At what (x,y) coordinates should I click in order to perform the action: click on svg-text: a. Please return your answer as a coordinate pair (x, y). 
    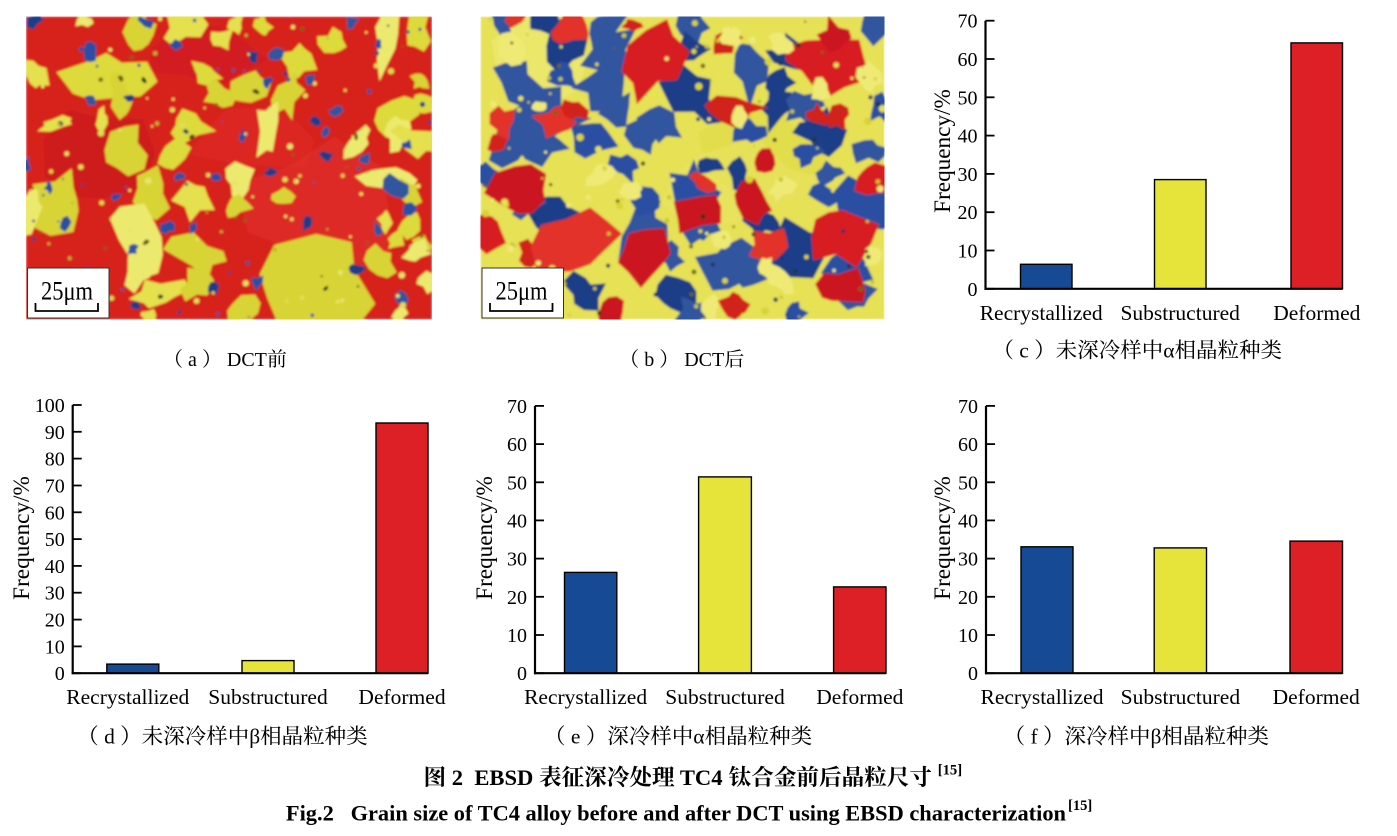
    Looking at the image, I should click on (192, 360).